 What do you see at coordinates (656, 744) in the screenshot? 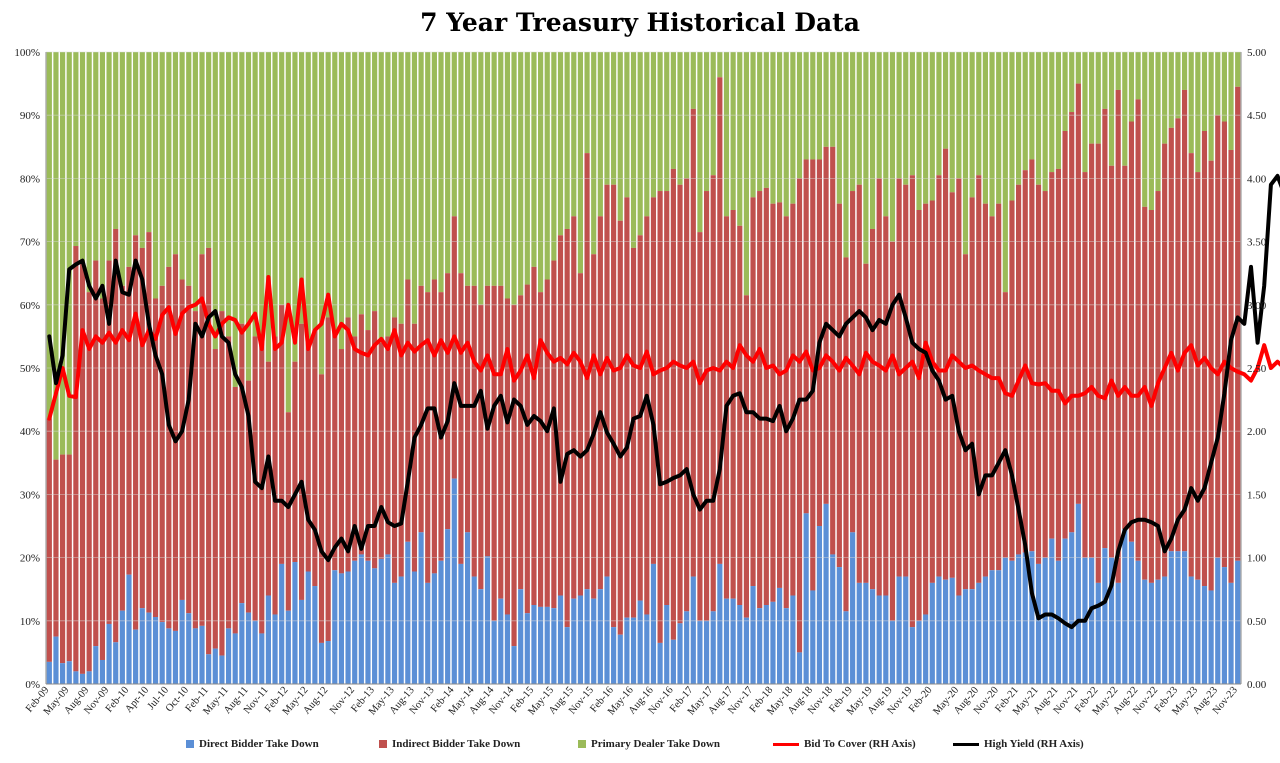
I see `legend-label-primary: Primary Dealer Take Down` at bounding box center [656, 744].